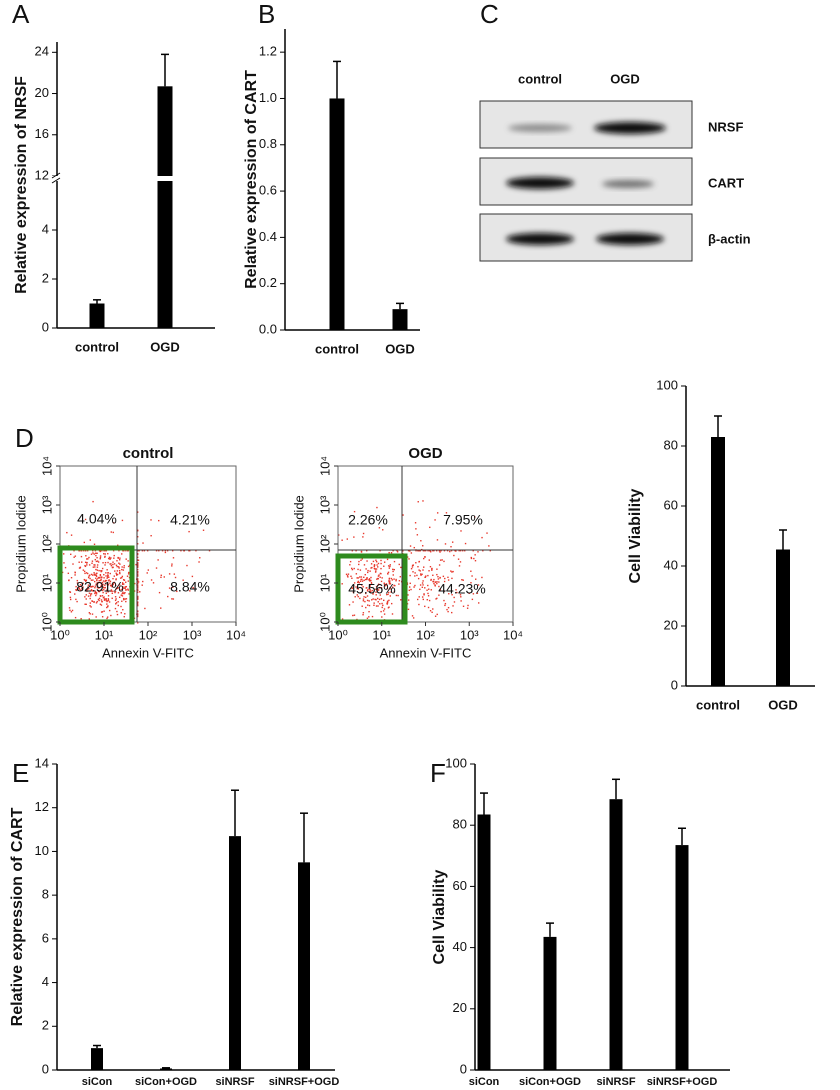 Image resolution: width=840 pixels, height=1090 pixels. What do you see at coordinates (304, 966) in the screenshot?
I see `bar` at bounding box center [304, 966].